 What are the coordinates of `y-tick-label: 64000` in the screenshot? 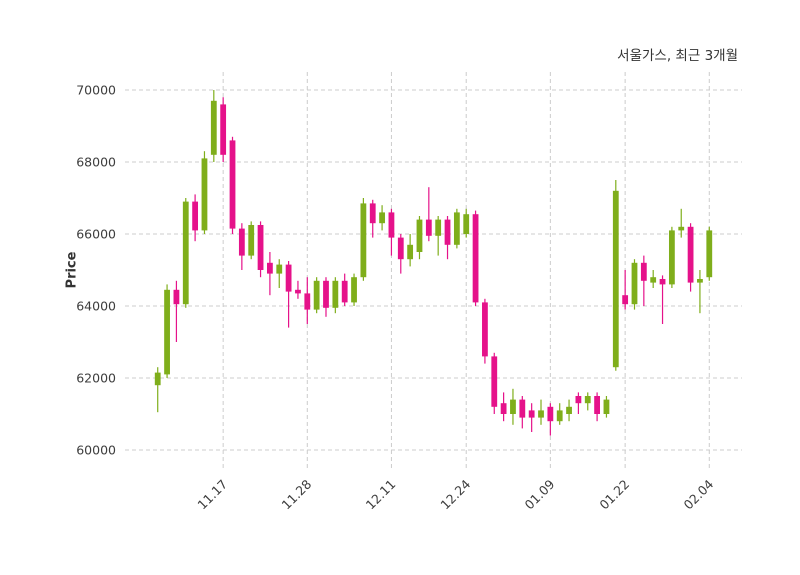 It's located at (96, 306).